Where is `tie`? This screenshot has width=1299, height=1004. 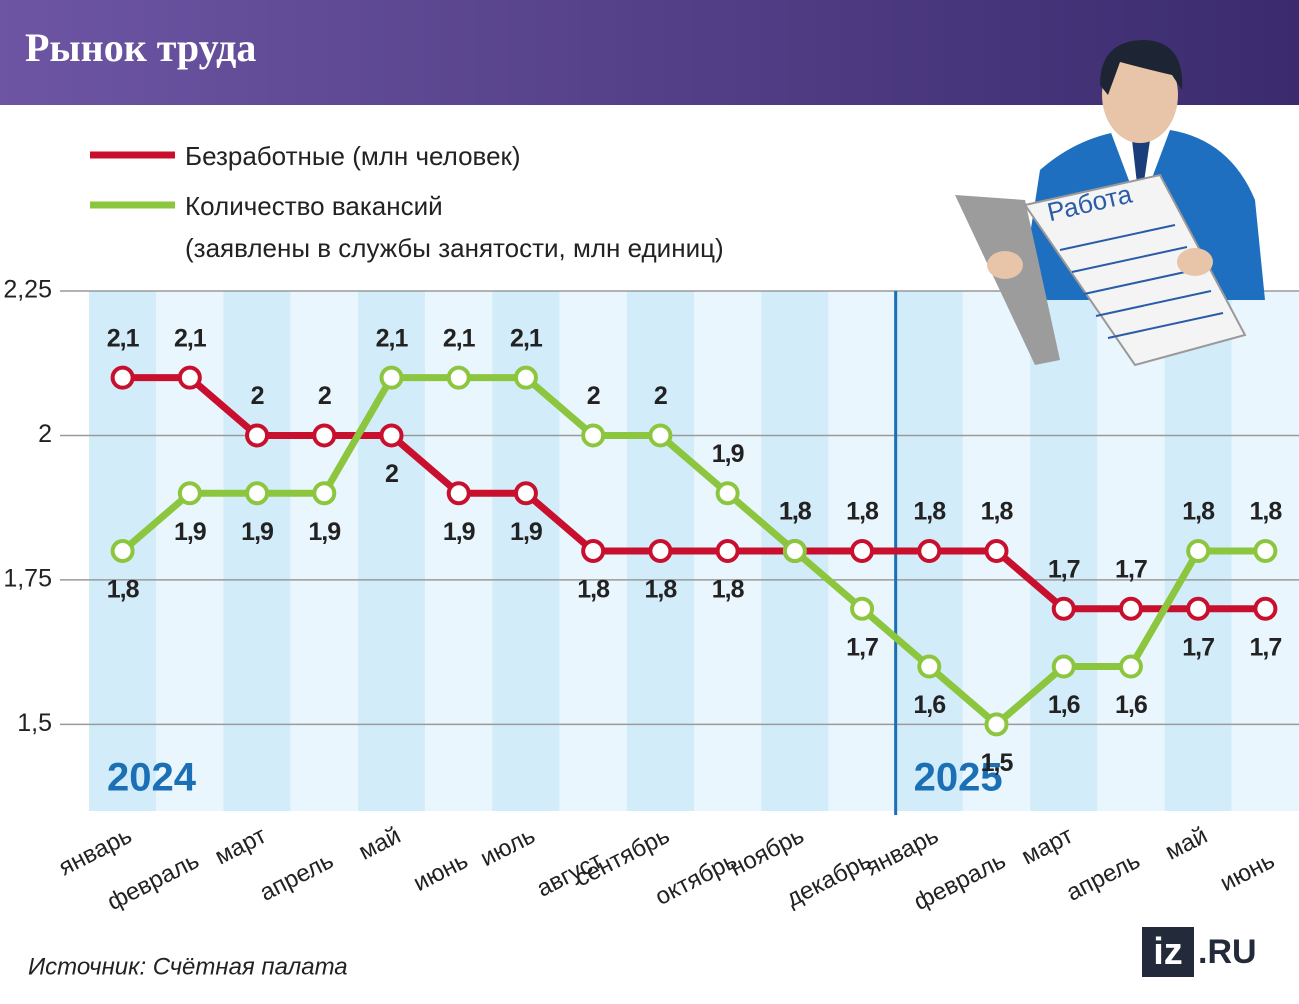
tie is located at coordinates (1141, 175).